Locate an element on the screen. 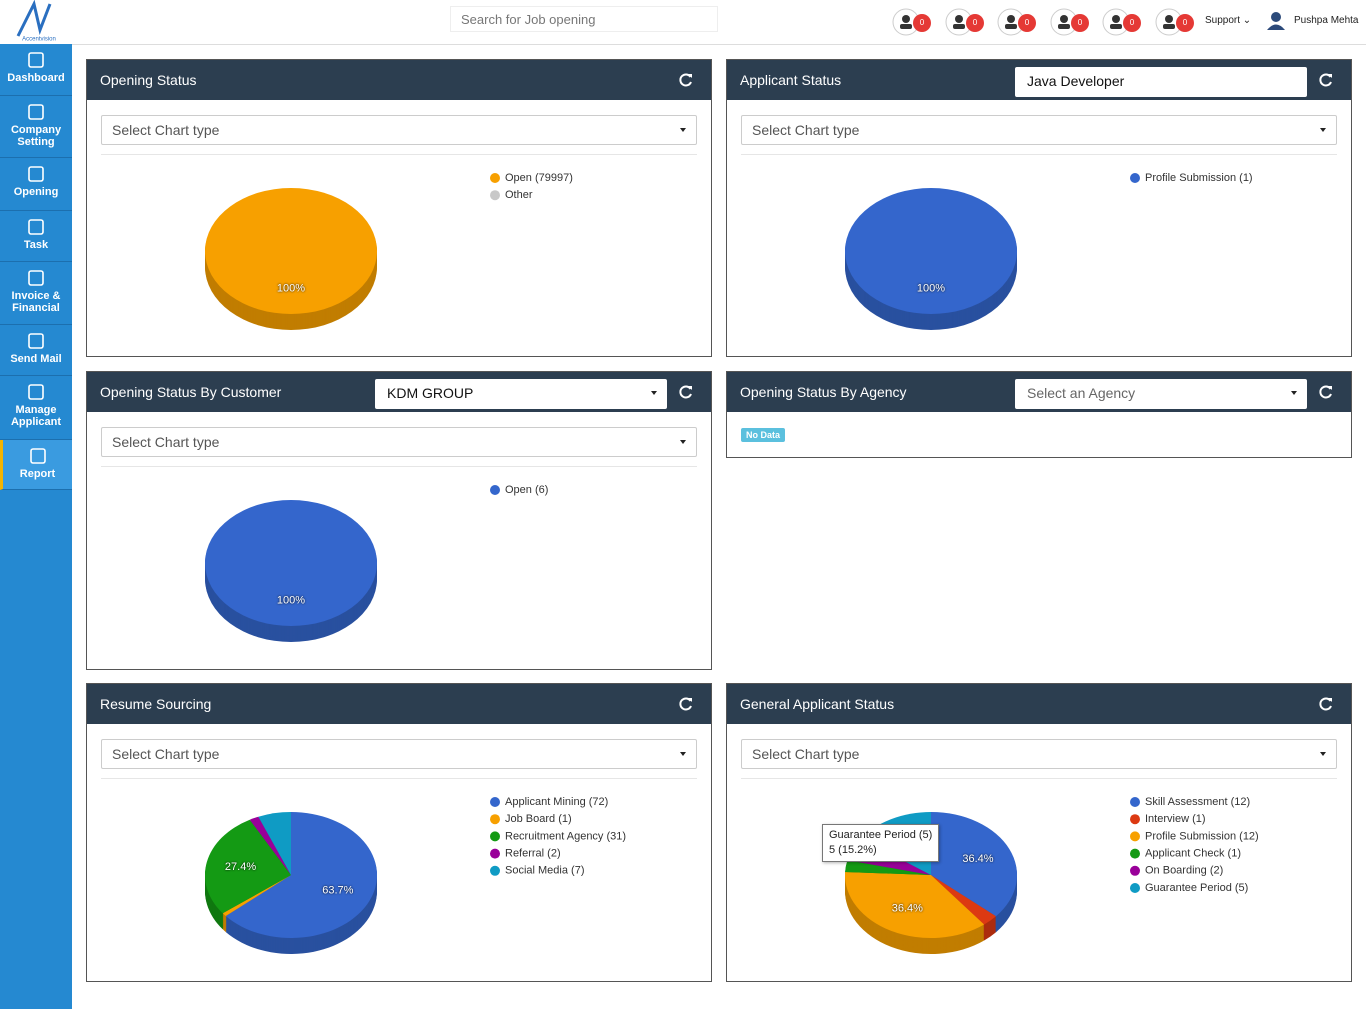 The width and height of the screenshot is (1366, 1009). legend-label: Skill Assessment (12) is located at coordinates (1197, 802).